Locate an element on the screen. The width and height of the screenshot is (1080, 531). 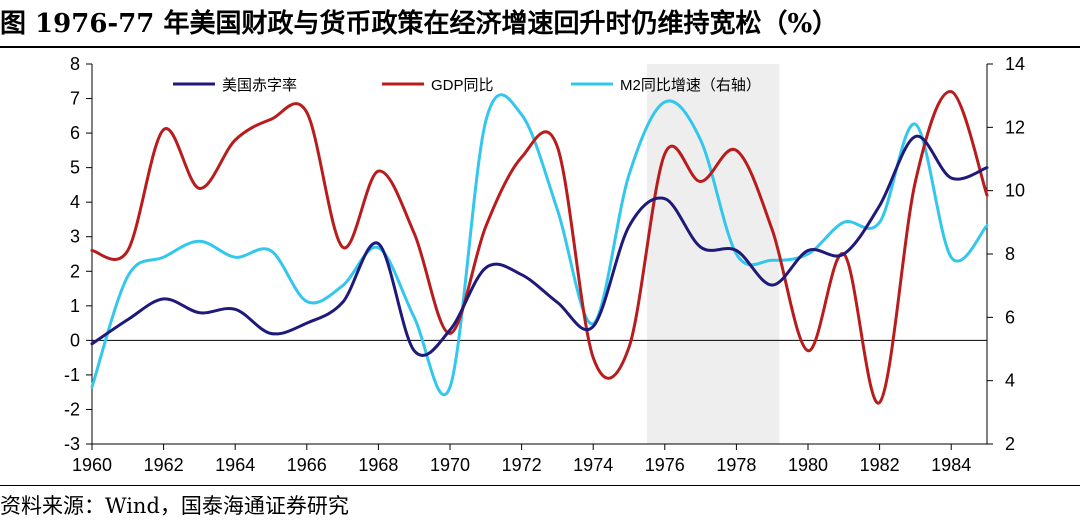
left-tick-label: 5 is located at coordinates (75, 168).